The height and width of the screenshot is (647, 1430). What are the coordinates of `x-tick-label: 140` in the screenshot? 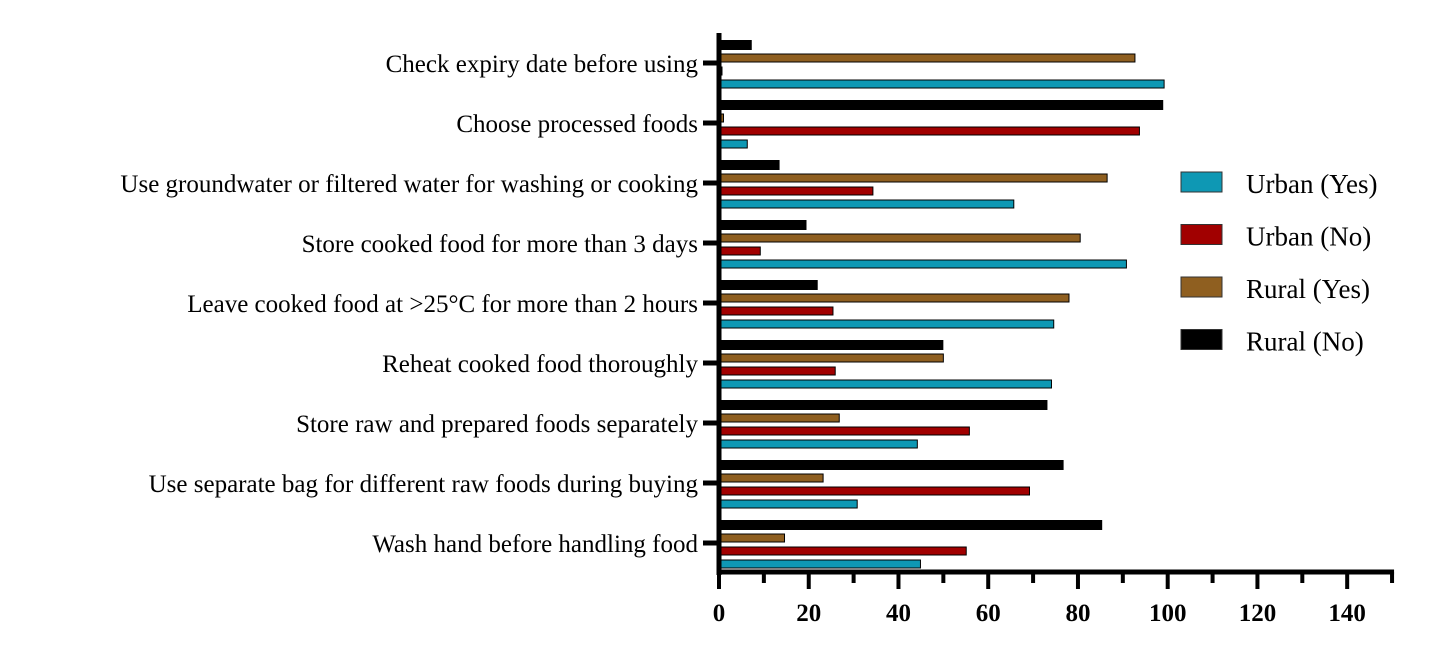 It's located at (1347, 613).